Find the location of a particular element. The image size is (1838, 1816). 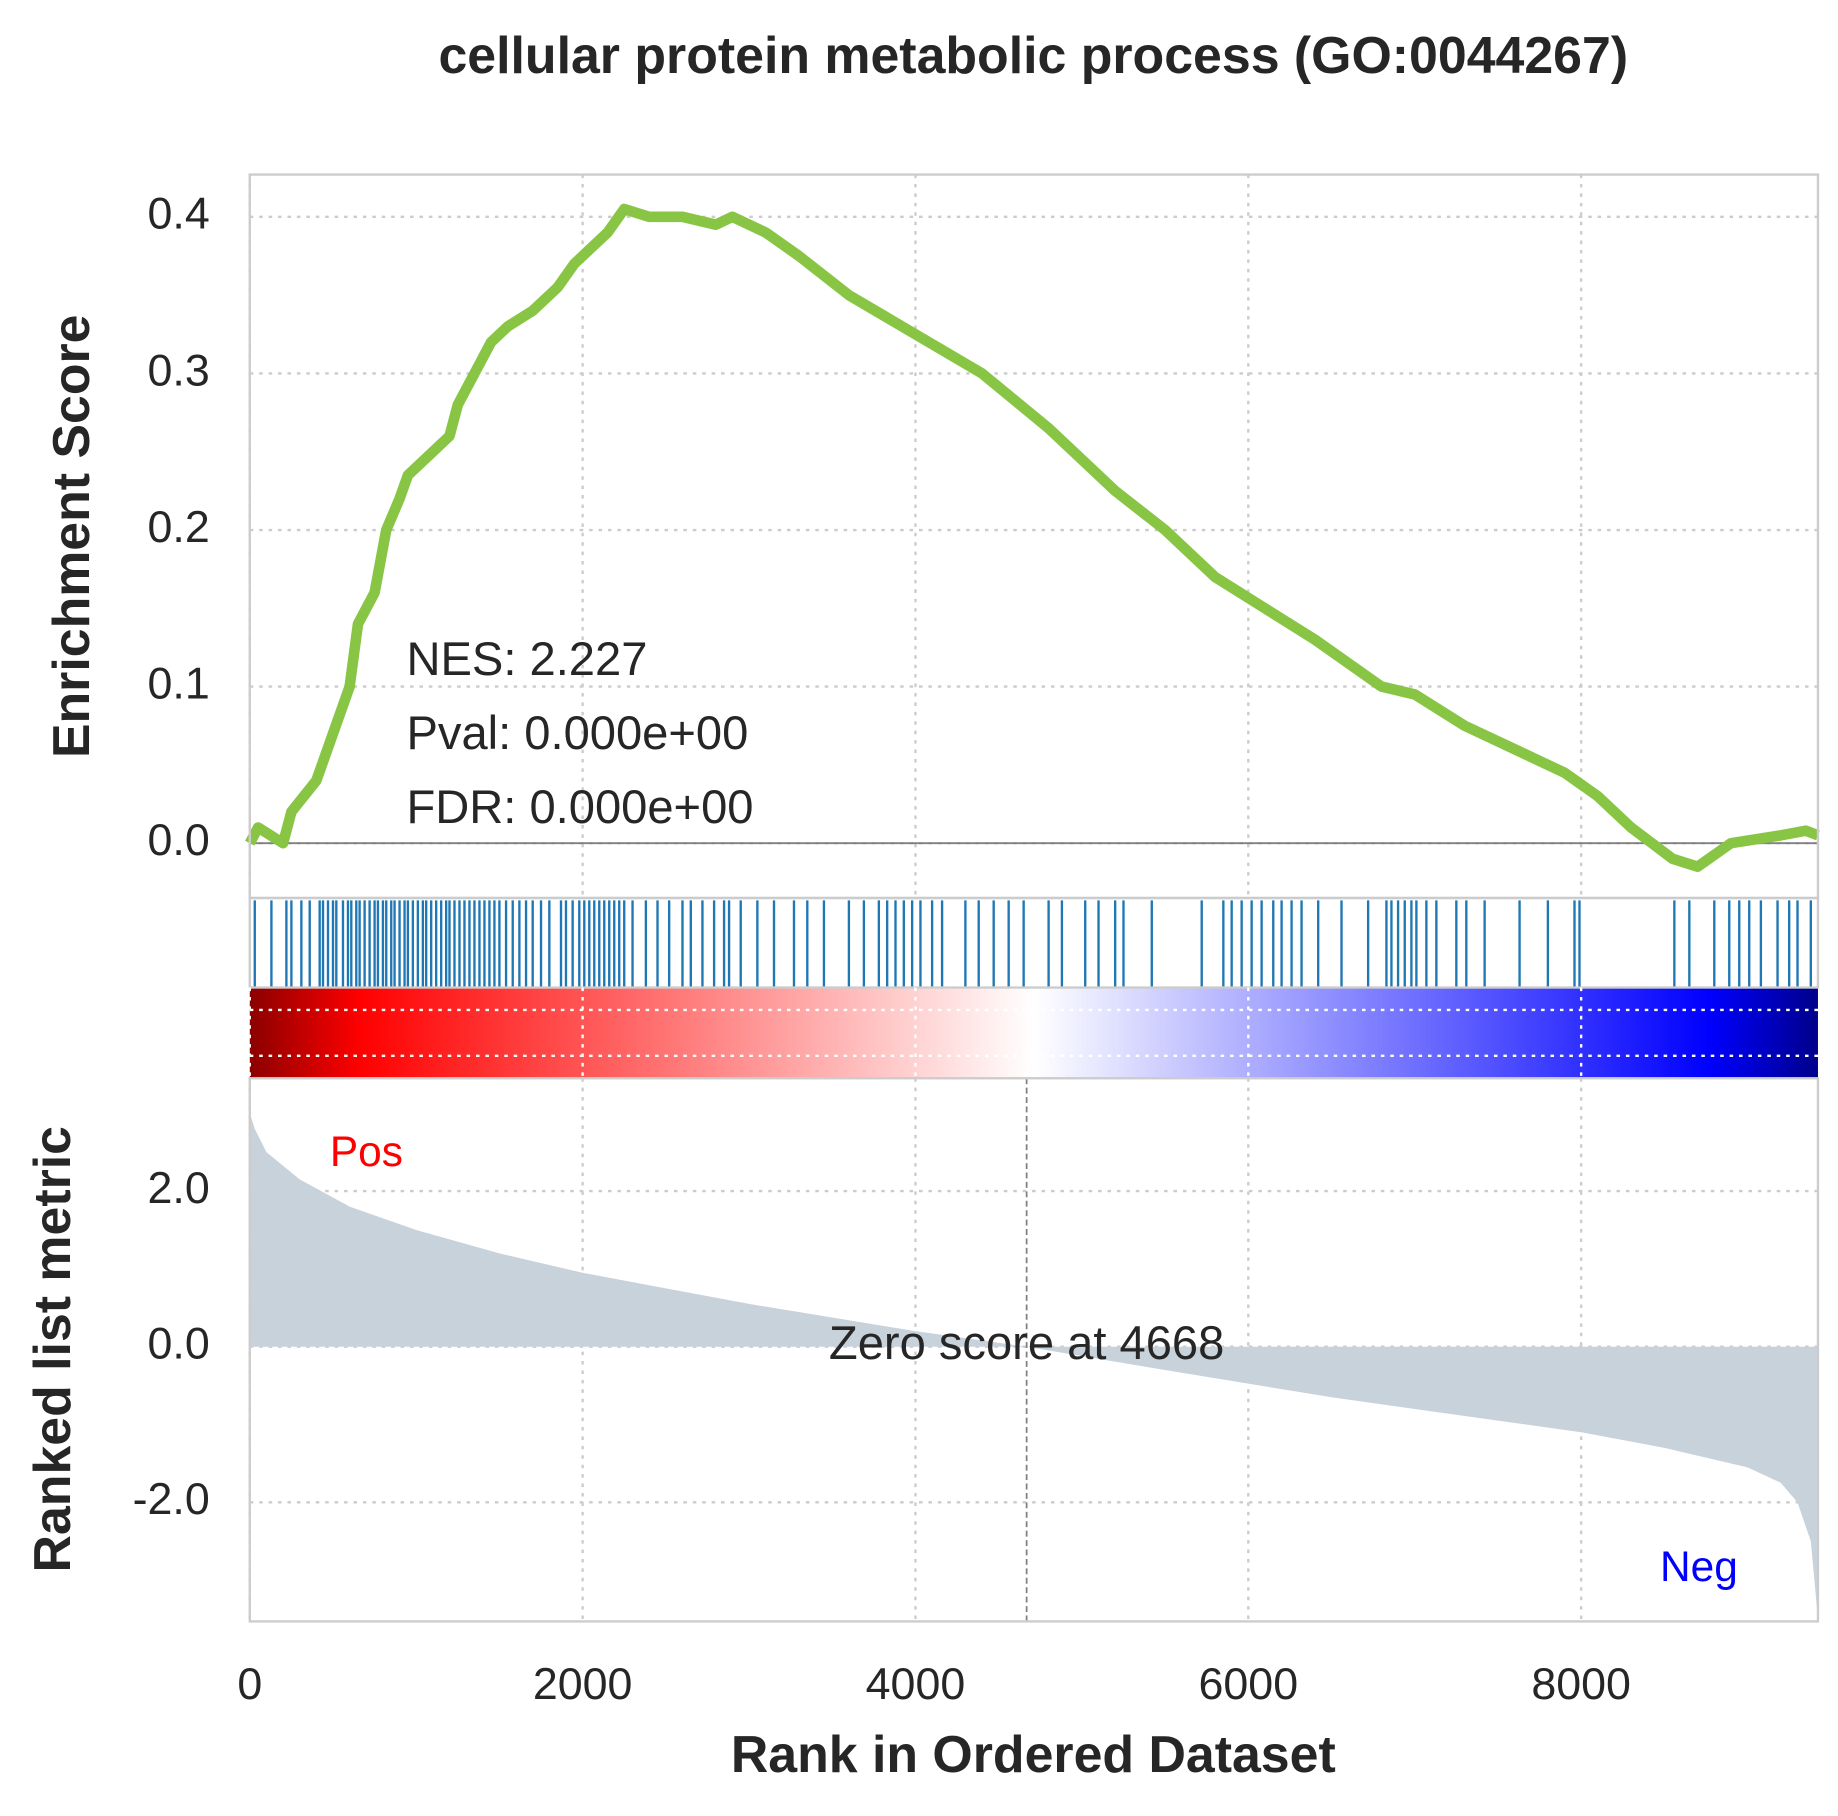

x-tick-label: 0 is located at coordinates (249, 1684).